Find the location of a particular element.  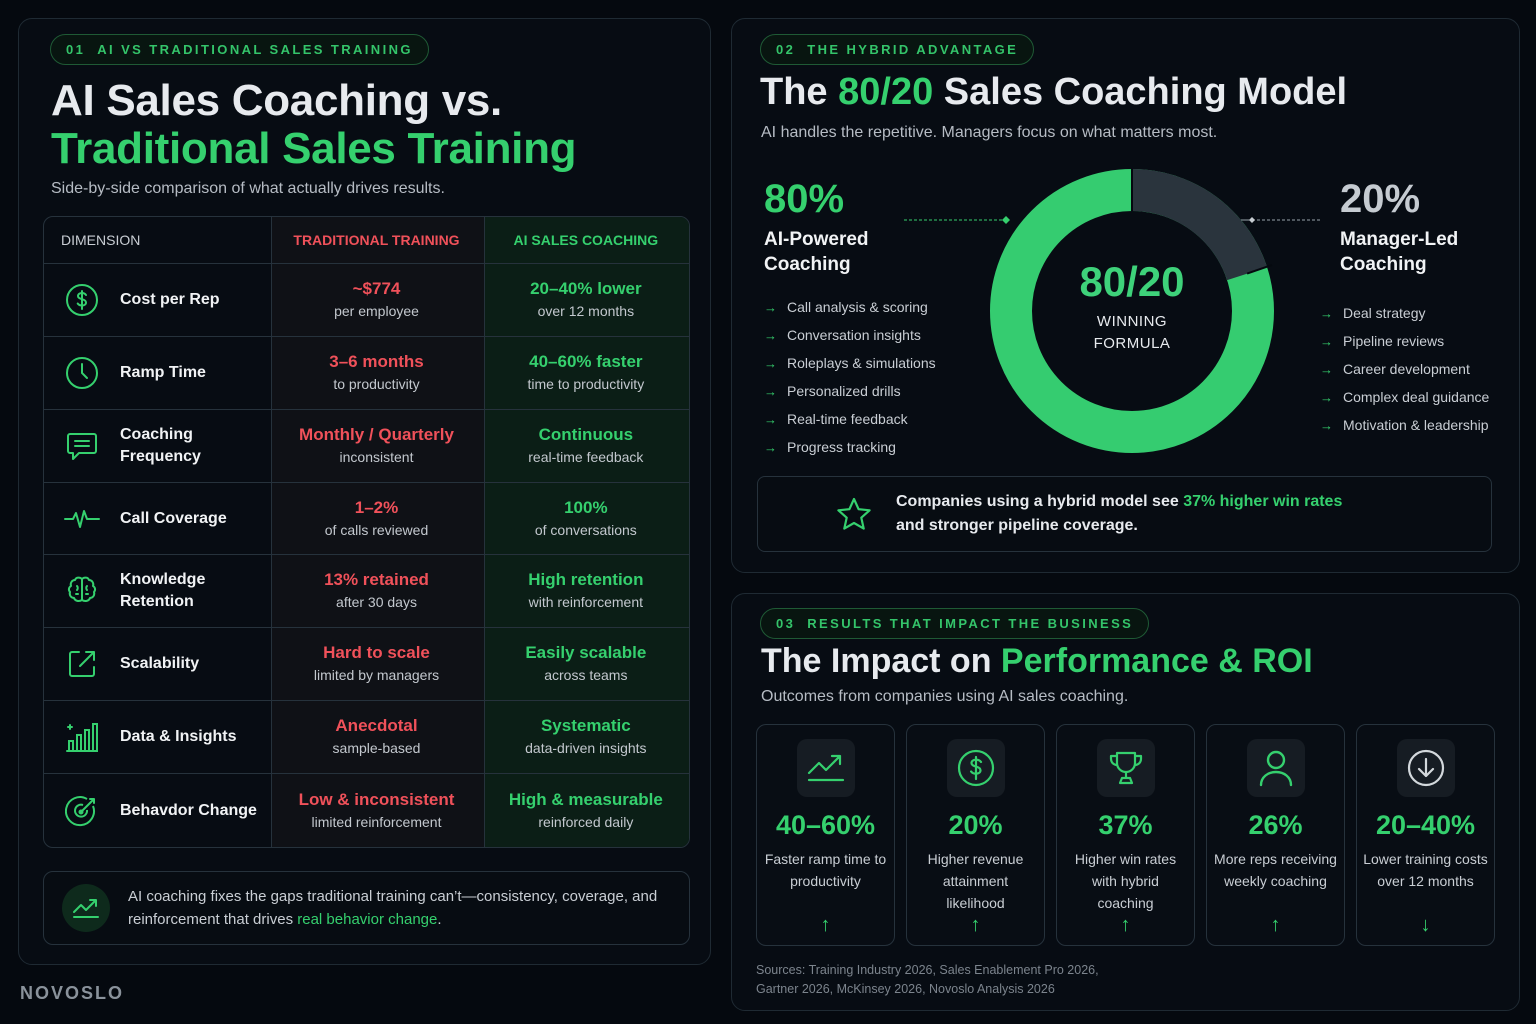

traditional-value: Monthly / Quarterly is located at coordinates (376, 434).